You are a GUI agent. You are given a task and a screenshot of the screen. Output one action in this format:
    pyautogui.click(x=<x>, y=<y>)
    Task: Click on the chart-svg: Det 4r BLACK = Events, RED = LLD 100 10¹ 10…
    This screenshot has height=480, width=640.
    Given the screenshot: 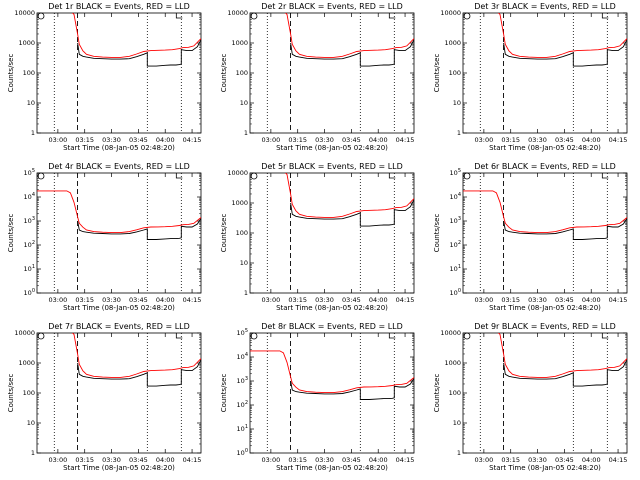 What is the action you would take?
    pyautogui.click(x=104, y=237)
    